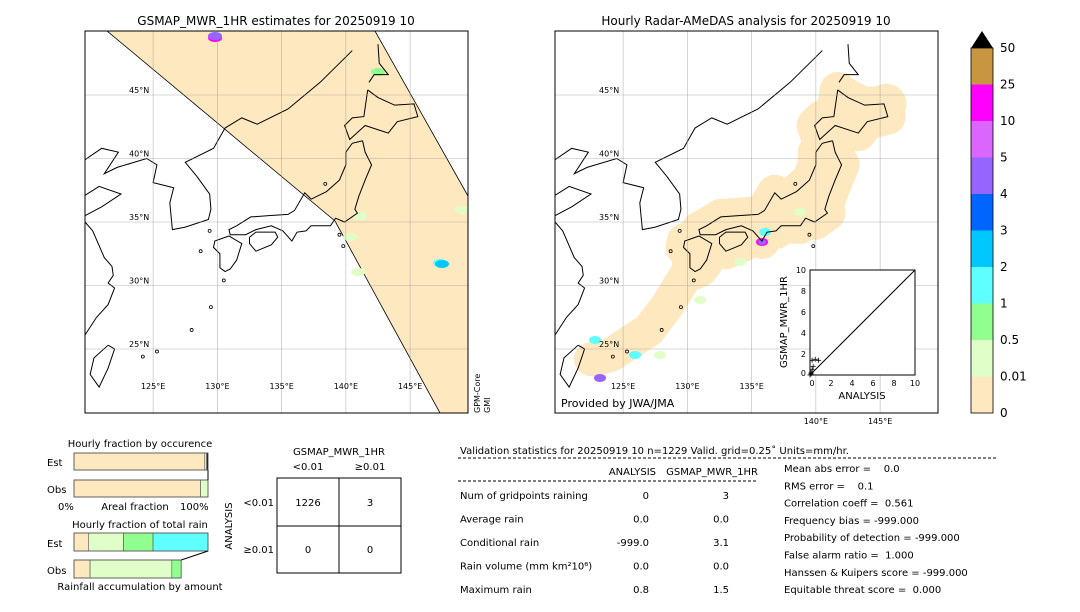 This screenshot has width=1080, height=612. What do you see at coordinates (998, 225) in the screenshot?
I see `colorbar: 0 0.01 0.5 1 2 3 4 5 10 25 50` at bounding box center [998, 225].